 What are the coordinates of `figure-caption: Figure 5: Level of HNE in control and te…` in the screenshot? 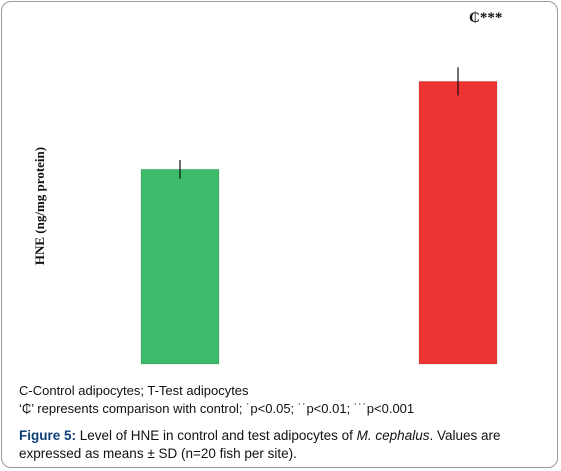 It's located at (284, 445).